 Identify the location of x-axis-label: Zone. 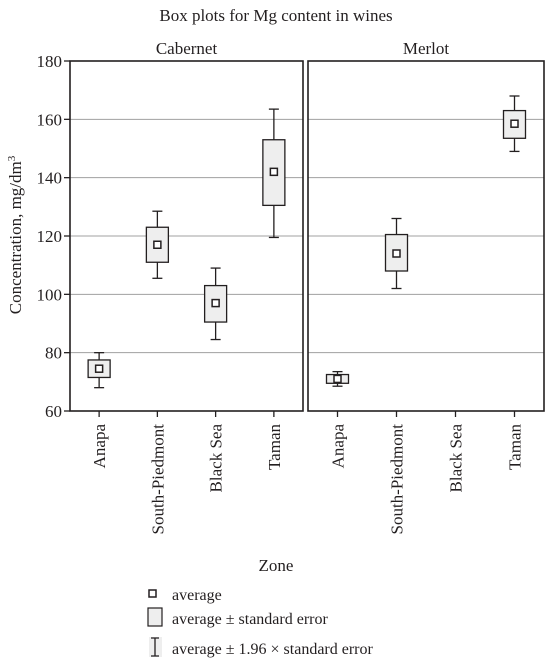
(276, 565).